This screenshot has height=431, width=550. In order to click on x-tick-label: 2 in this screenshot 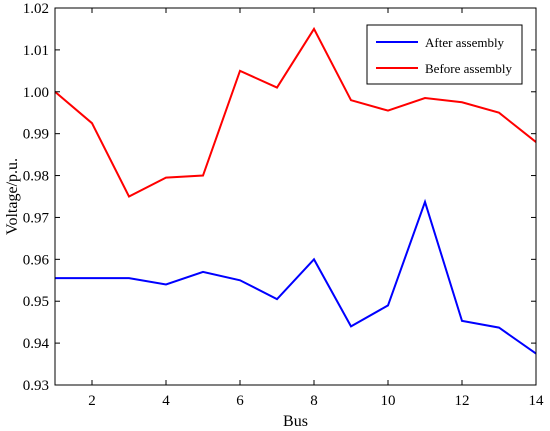, I will do `click(92, 401)`.